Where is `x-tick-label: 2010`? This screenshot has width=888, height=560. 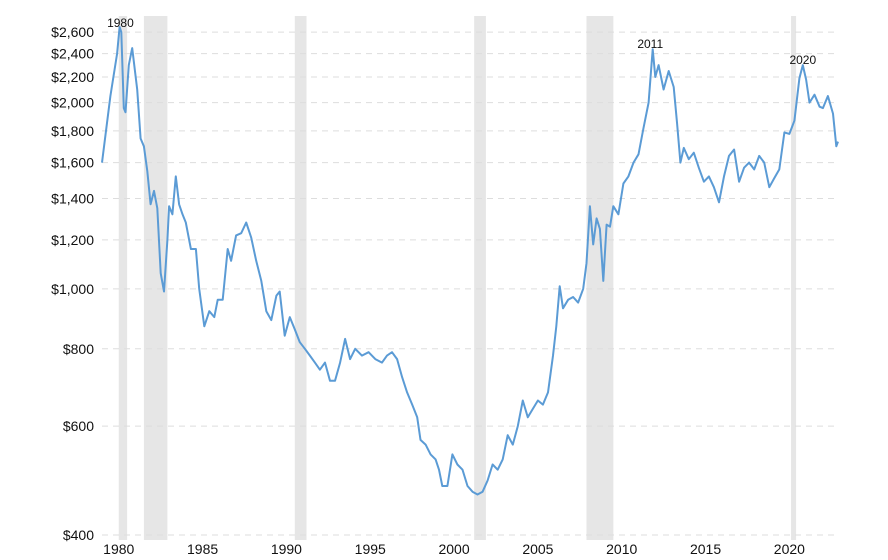
x-tick-label: 2010 is located at coordinates (621, 549).